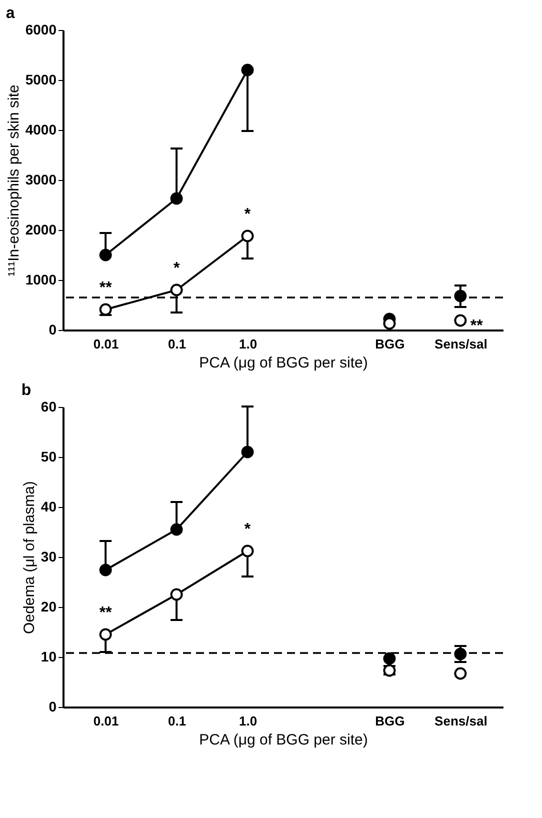 The width and height of the screenshot is (542, 818). What do you see at coordinates (48, 406) in the screenshot?
I see `y-tick-label: 60` at bounding box center [48, 406].